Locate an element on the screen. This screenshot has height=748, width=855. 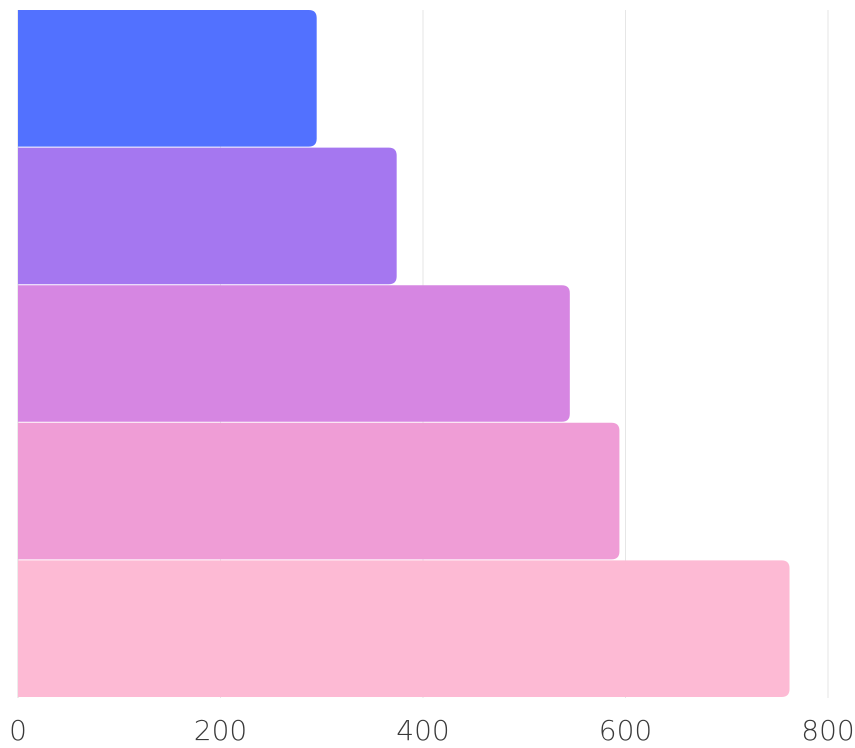
x-tick-label: 600 is located at coordinates (625, 729).